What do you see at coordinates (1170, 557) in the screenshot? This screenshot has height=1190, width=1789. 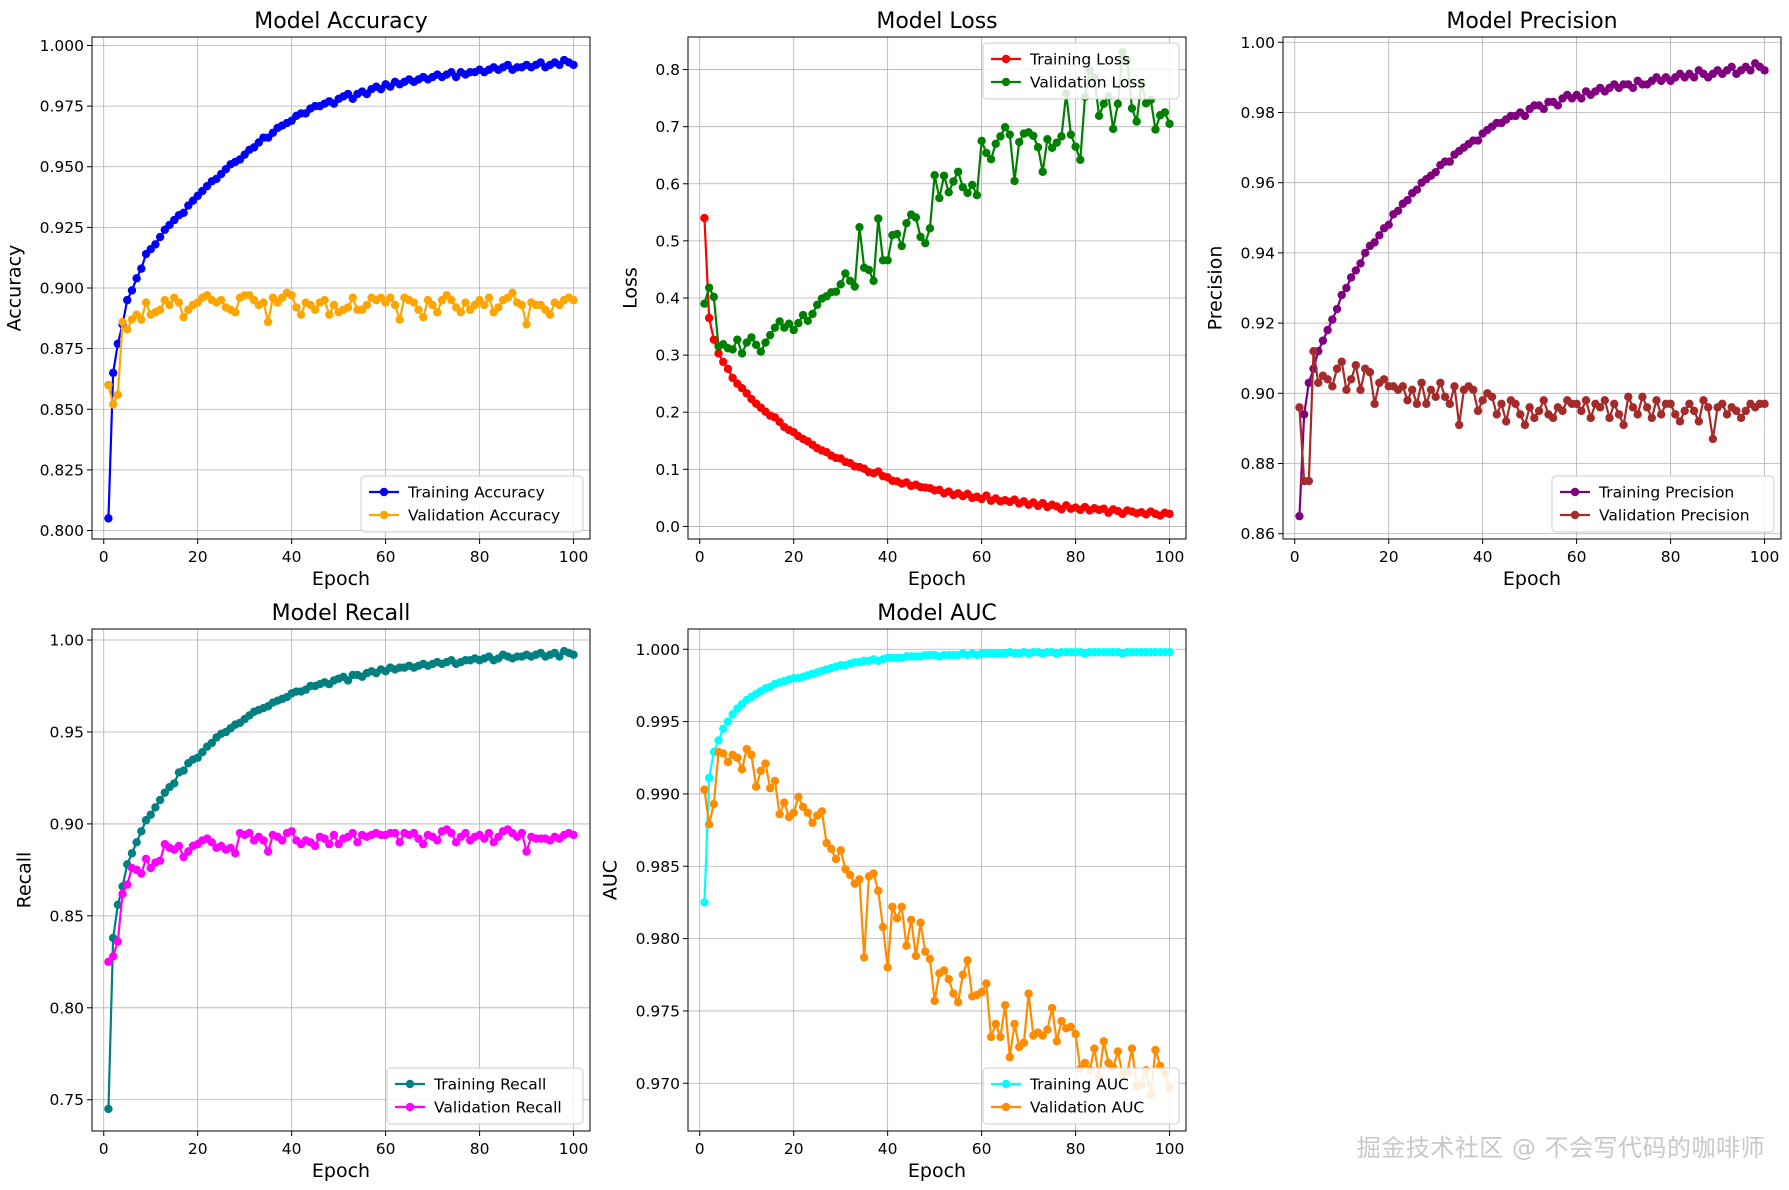 I see `loss-xtick-label-5: 100` at bounding box center [1170, 557].